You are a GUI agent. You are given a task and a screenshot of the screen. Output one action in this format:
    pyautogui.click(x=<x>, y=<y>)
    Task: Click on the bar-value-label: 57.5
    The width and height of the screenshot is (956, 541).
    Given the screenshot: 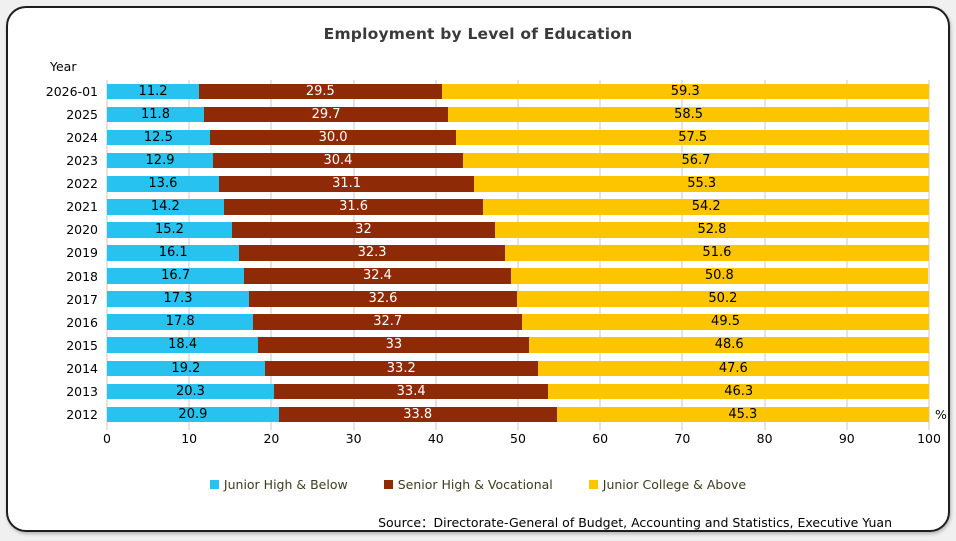 What is the action you would take?
    pyautogui.click(x=693, y=137)
    